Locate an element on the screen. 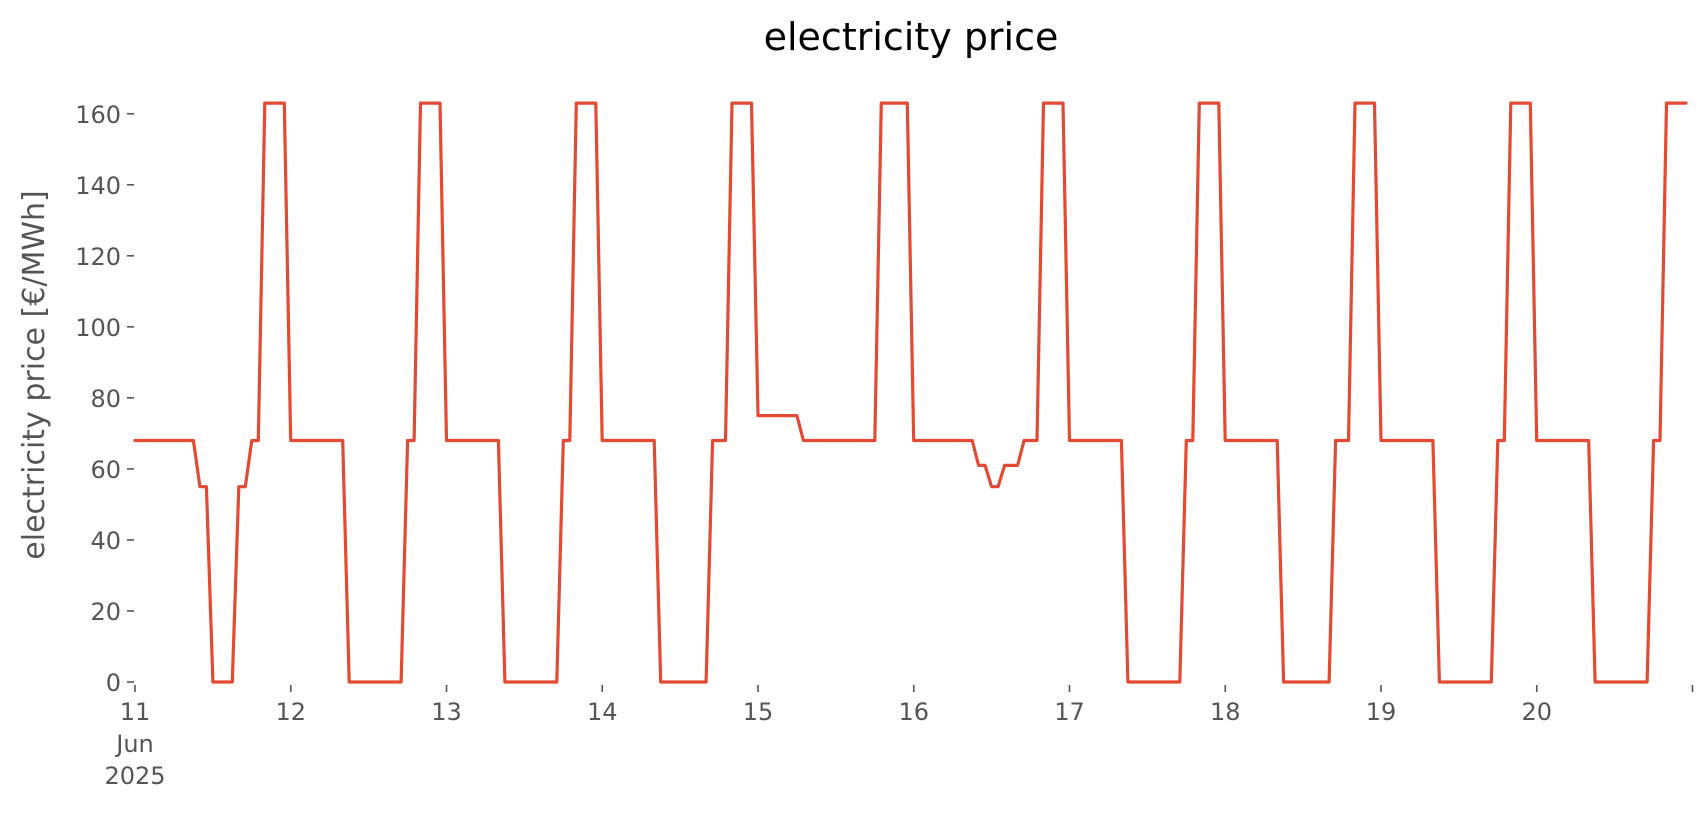 Image resolution: width=1706 pixels, height=815 pixels. y-axis: 0 20 40 60 80 100 120 140 160 is located at coordinates (104, 399).